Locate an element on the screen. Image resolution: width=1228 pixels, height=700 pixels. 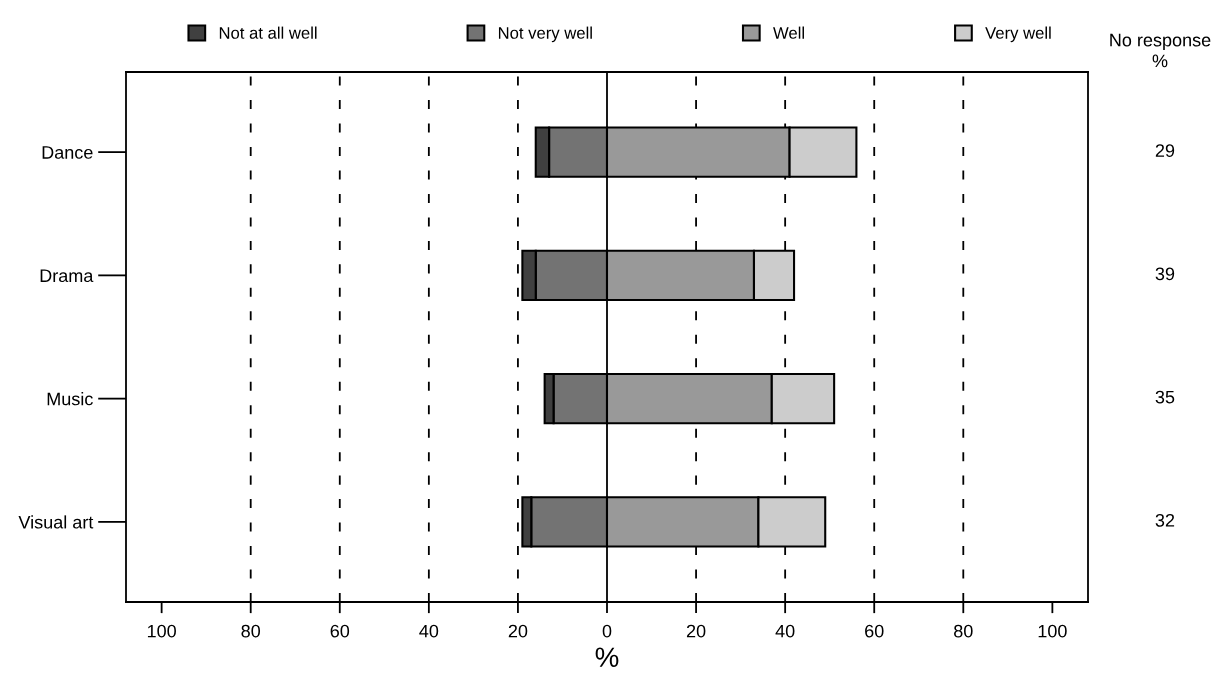
y-tick-label: Visual art is located at coordinates (56, 522).